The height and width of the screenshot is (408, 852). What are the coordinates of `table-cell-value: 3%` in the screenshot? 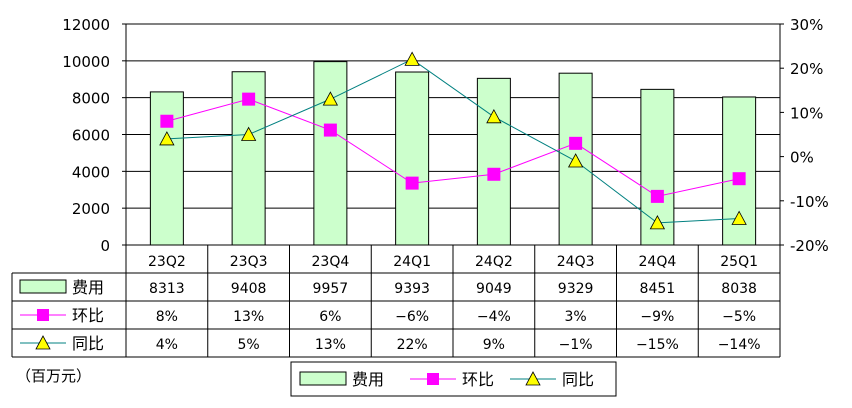 It's located at (576, 317).